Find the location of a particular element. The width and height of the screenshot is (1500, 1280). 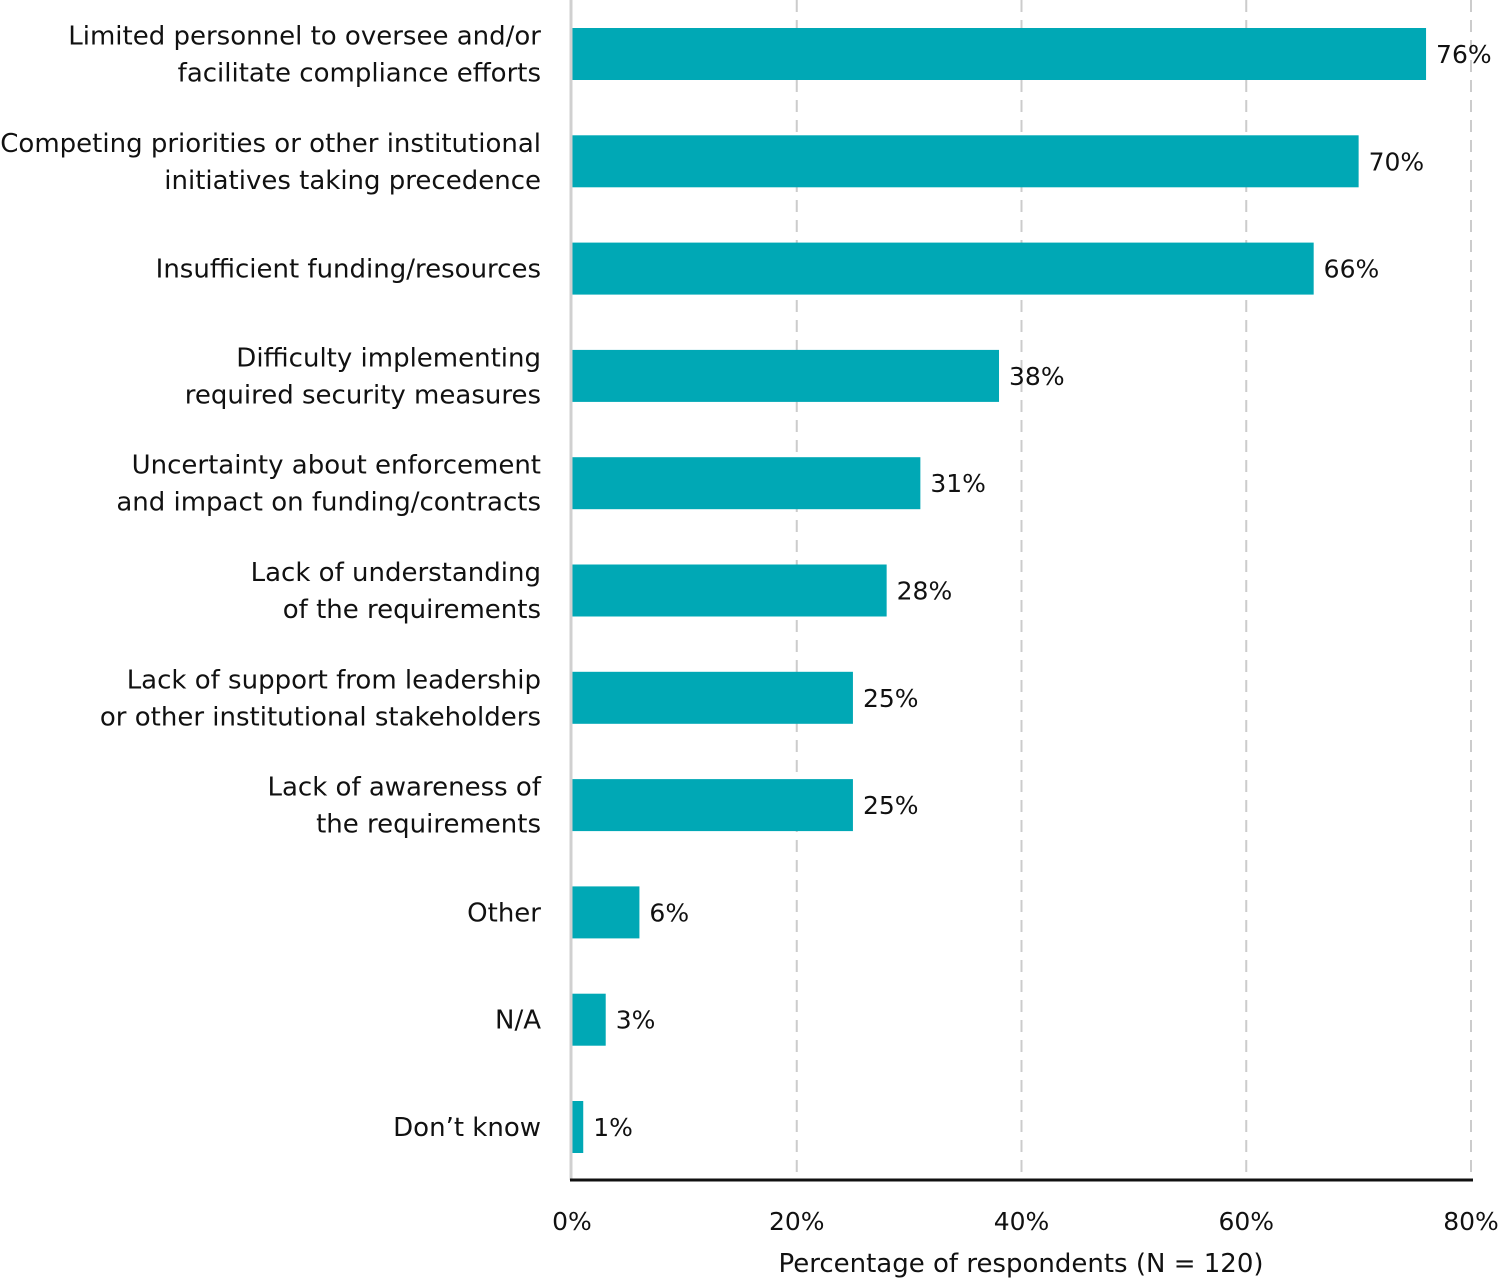

category-label-9: N/A is located at coordinates (518, 1021).